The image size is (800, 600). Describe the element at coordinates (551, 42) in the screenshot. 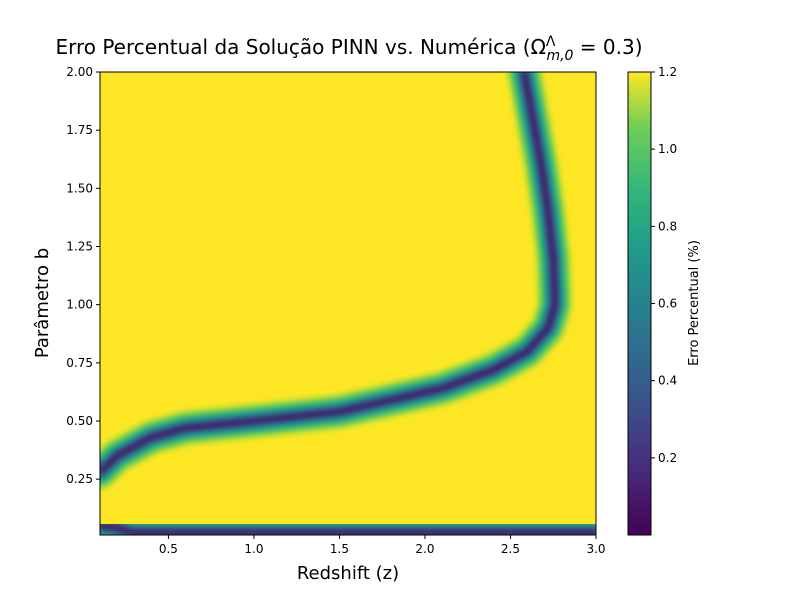

I see `title-sup: Λ` at that location.